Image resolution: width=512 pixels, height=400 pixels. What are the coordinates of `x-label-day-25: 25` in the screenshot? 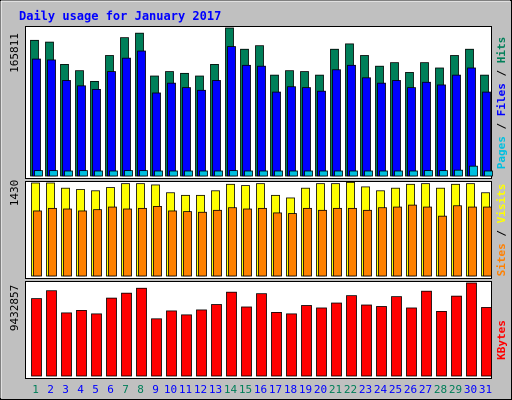 It's located at (395, 389).